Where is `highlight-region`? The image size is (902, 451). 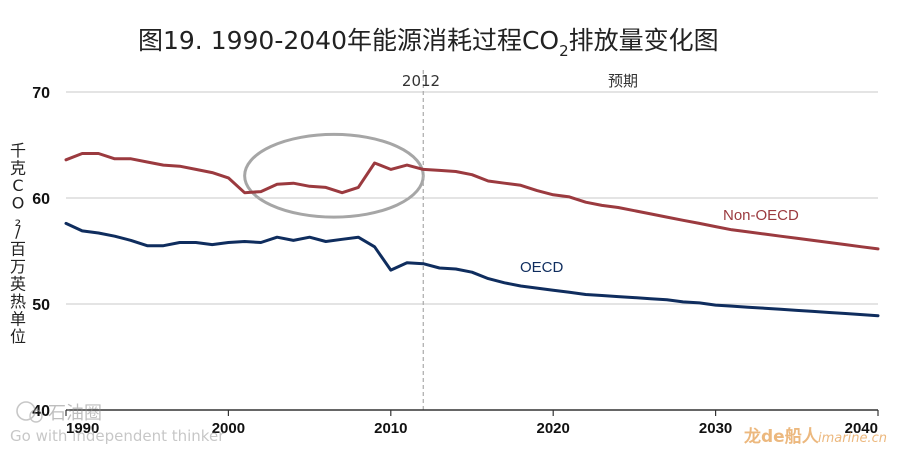 highlight-region is located at coordinates (334, 175).